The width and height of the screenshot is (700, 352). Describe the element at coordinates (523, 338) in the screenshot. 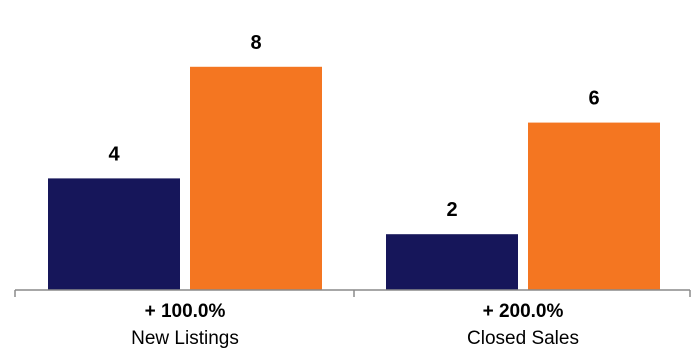

I see `category-label-closed-sales: Closed Sales` at that location.